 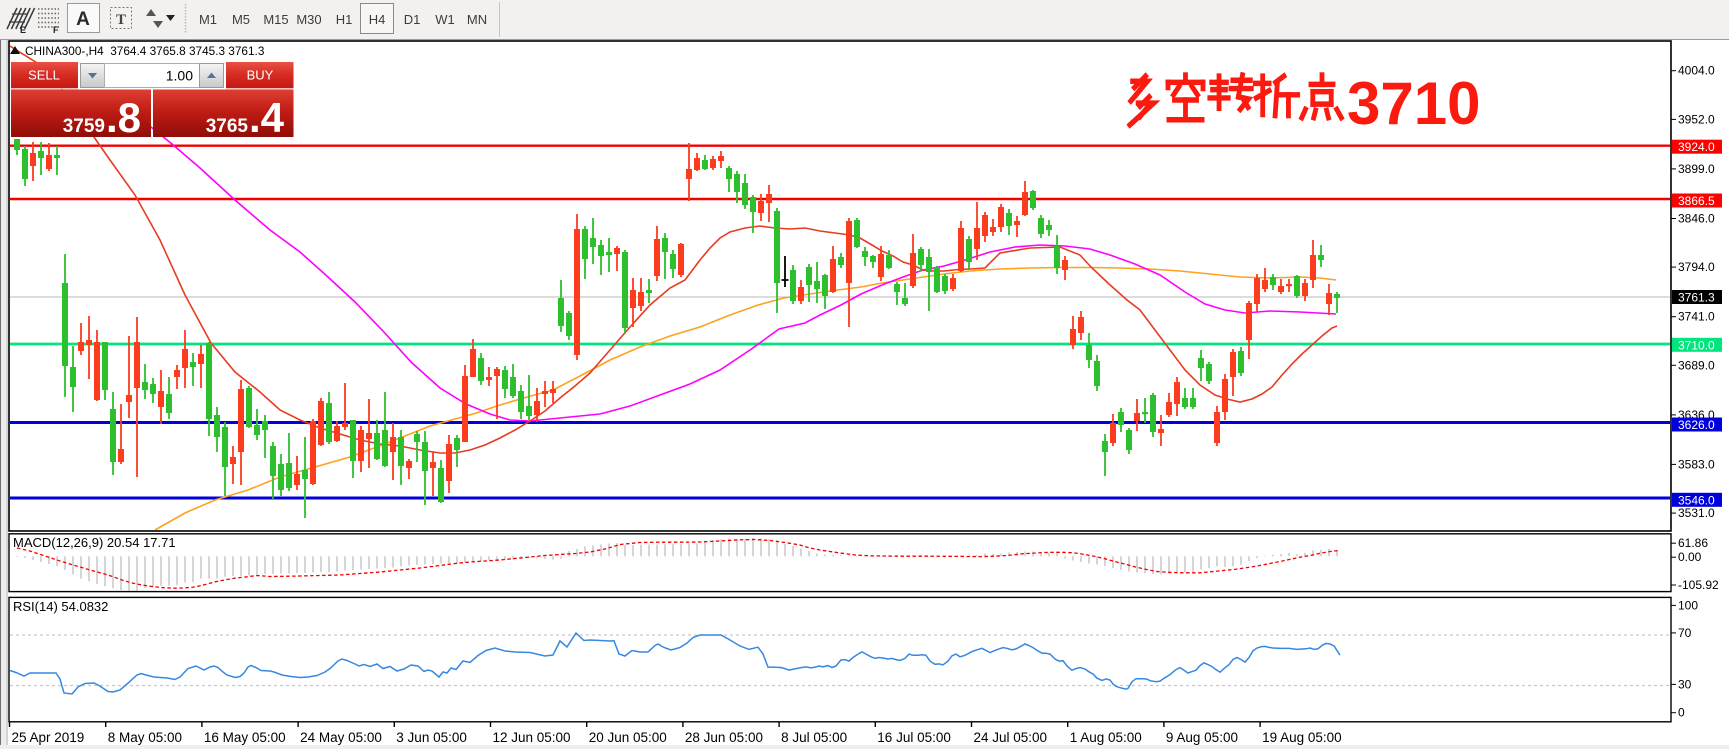 What do you see at coordinates (1302, 737) in the screenshot?
I see `svg-text: 19 Aug 05:00` at bounding box center [1302, 737].